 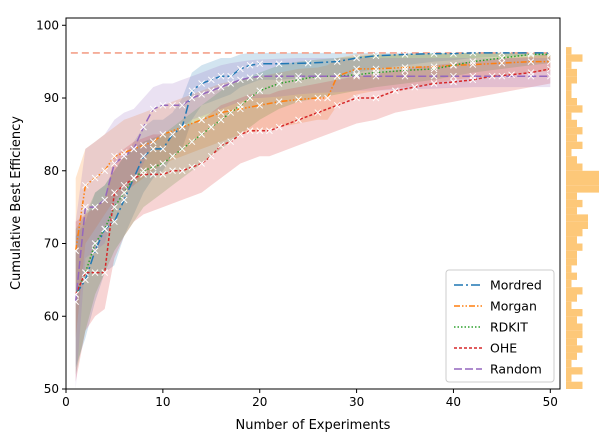 I want to click on legend-box, so click(x=500, y=326).